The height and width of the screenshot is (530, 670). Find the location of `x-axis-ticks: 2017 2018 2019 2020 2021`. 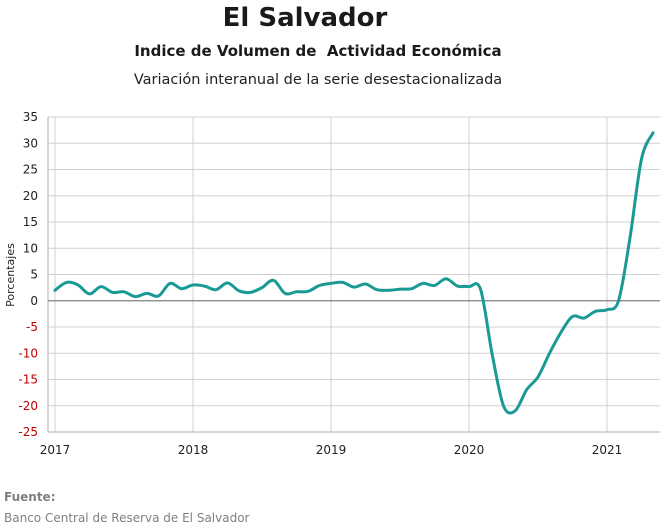

x-axis-ticks: 2017 2018 2019 2020 2021 is located at coordinates (331, 450).